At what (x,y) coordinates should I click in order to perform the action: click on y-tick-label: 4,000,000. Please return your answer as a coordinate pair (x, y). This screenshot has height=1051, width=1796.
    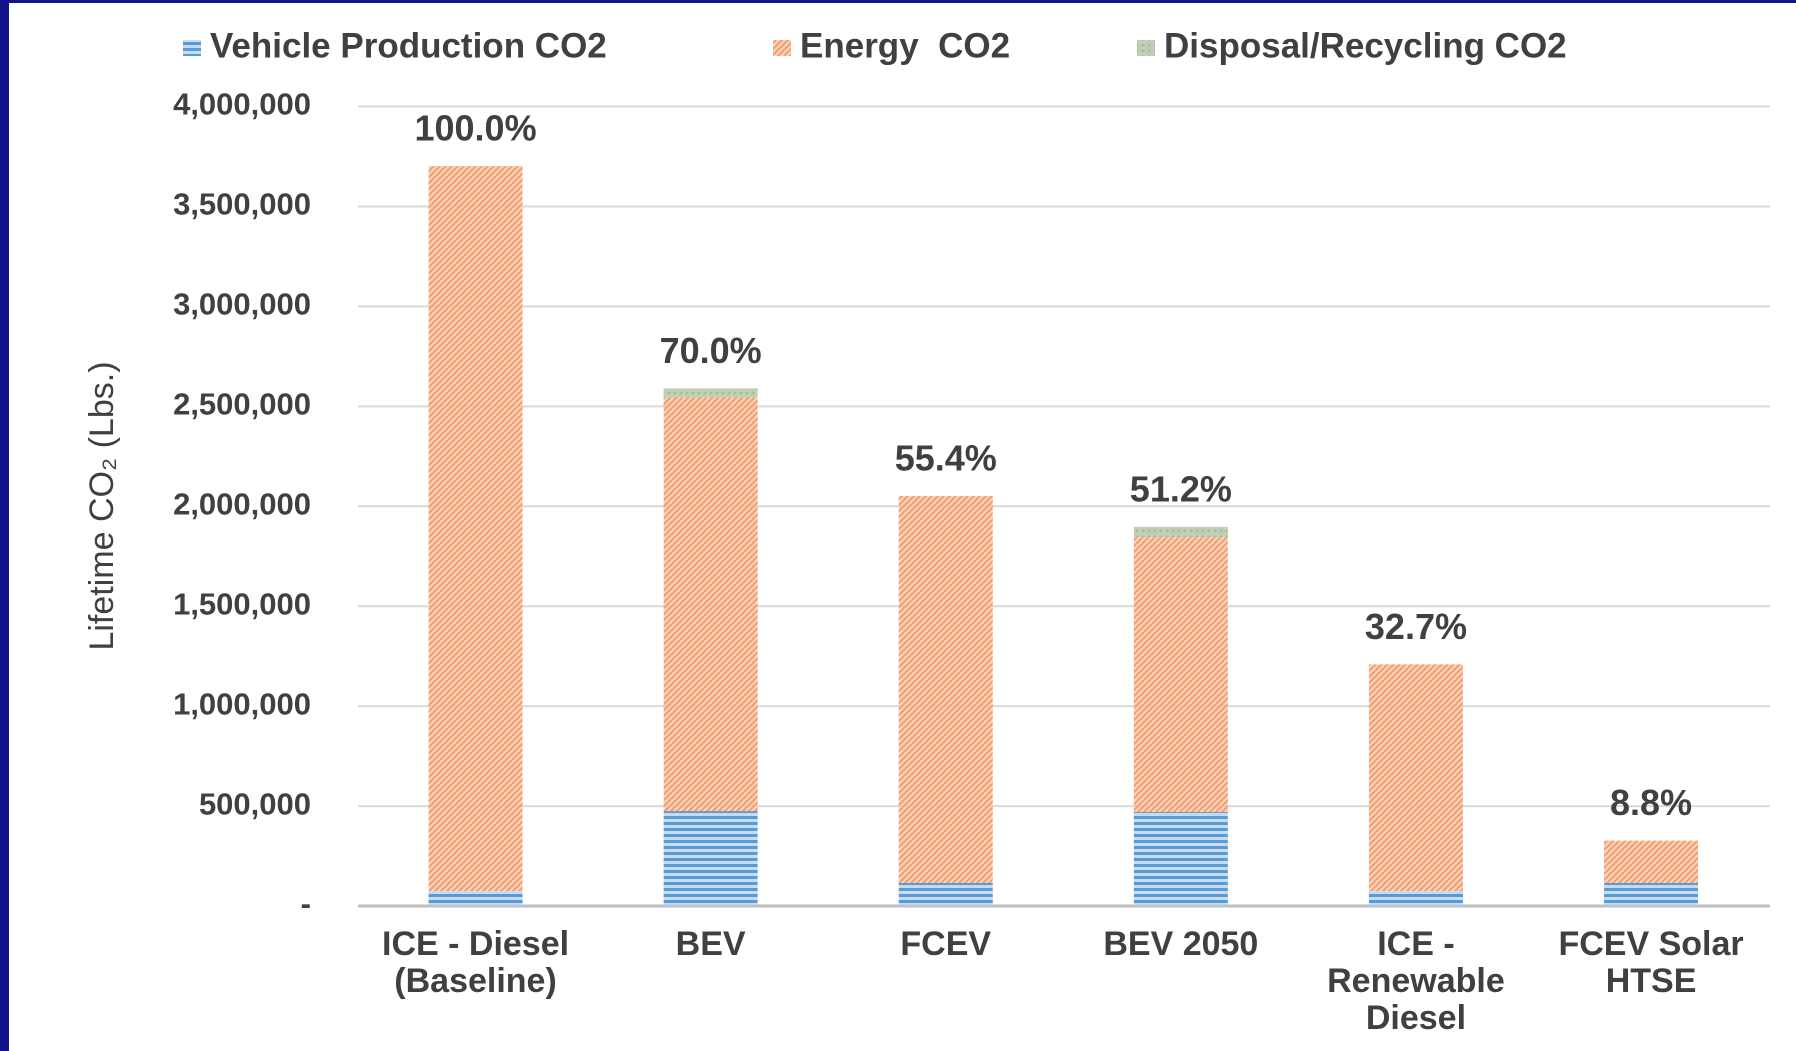
    Looking at the image, I should click on (242, 104).